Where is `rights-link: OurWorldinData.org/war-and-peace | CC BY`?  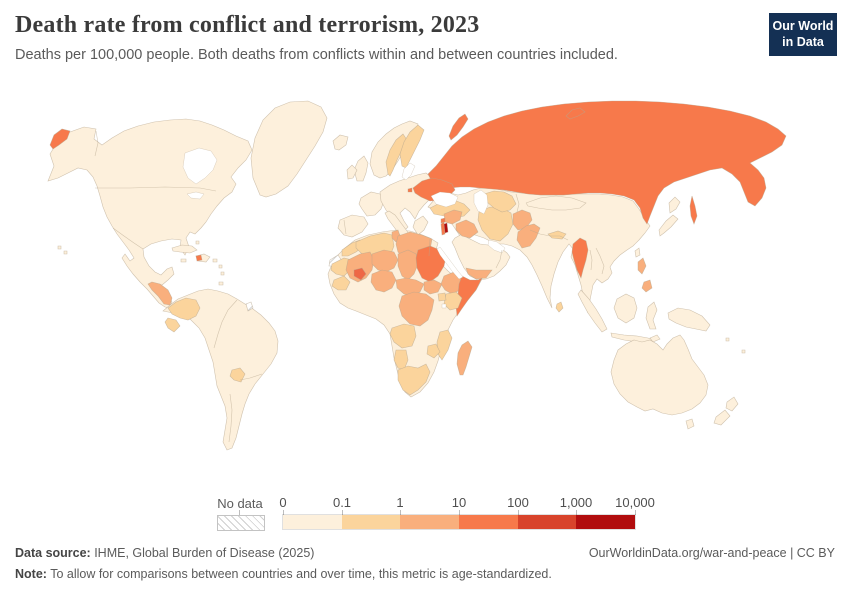 rights-link: OurWorldinData.org/war-and-peace | CC BY is located at coordinates (711, 553).